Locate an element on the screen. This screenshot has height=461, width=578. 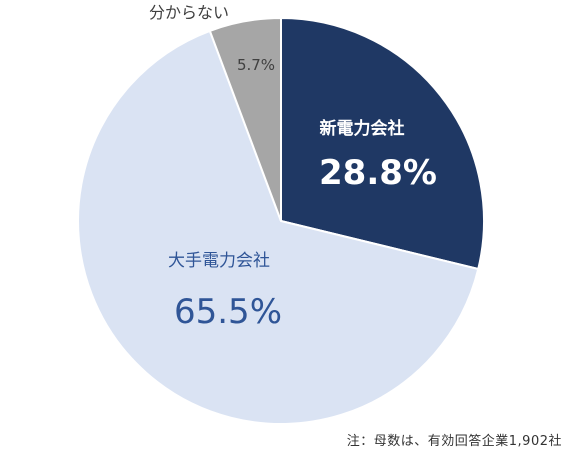
footnote: 注：母数は、有効回答企業1,902社 is located at coordinates (454, 441).